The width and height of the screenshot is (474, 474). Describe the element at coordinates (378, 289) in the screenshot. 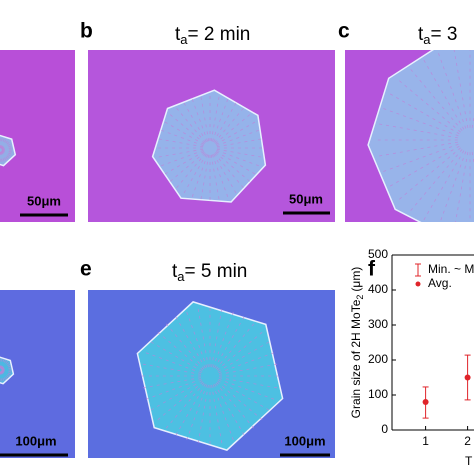

I see `y-tick-label: 400` at that location.